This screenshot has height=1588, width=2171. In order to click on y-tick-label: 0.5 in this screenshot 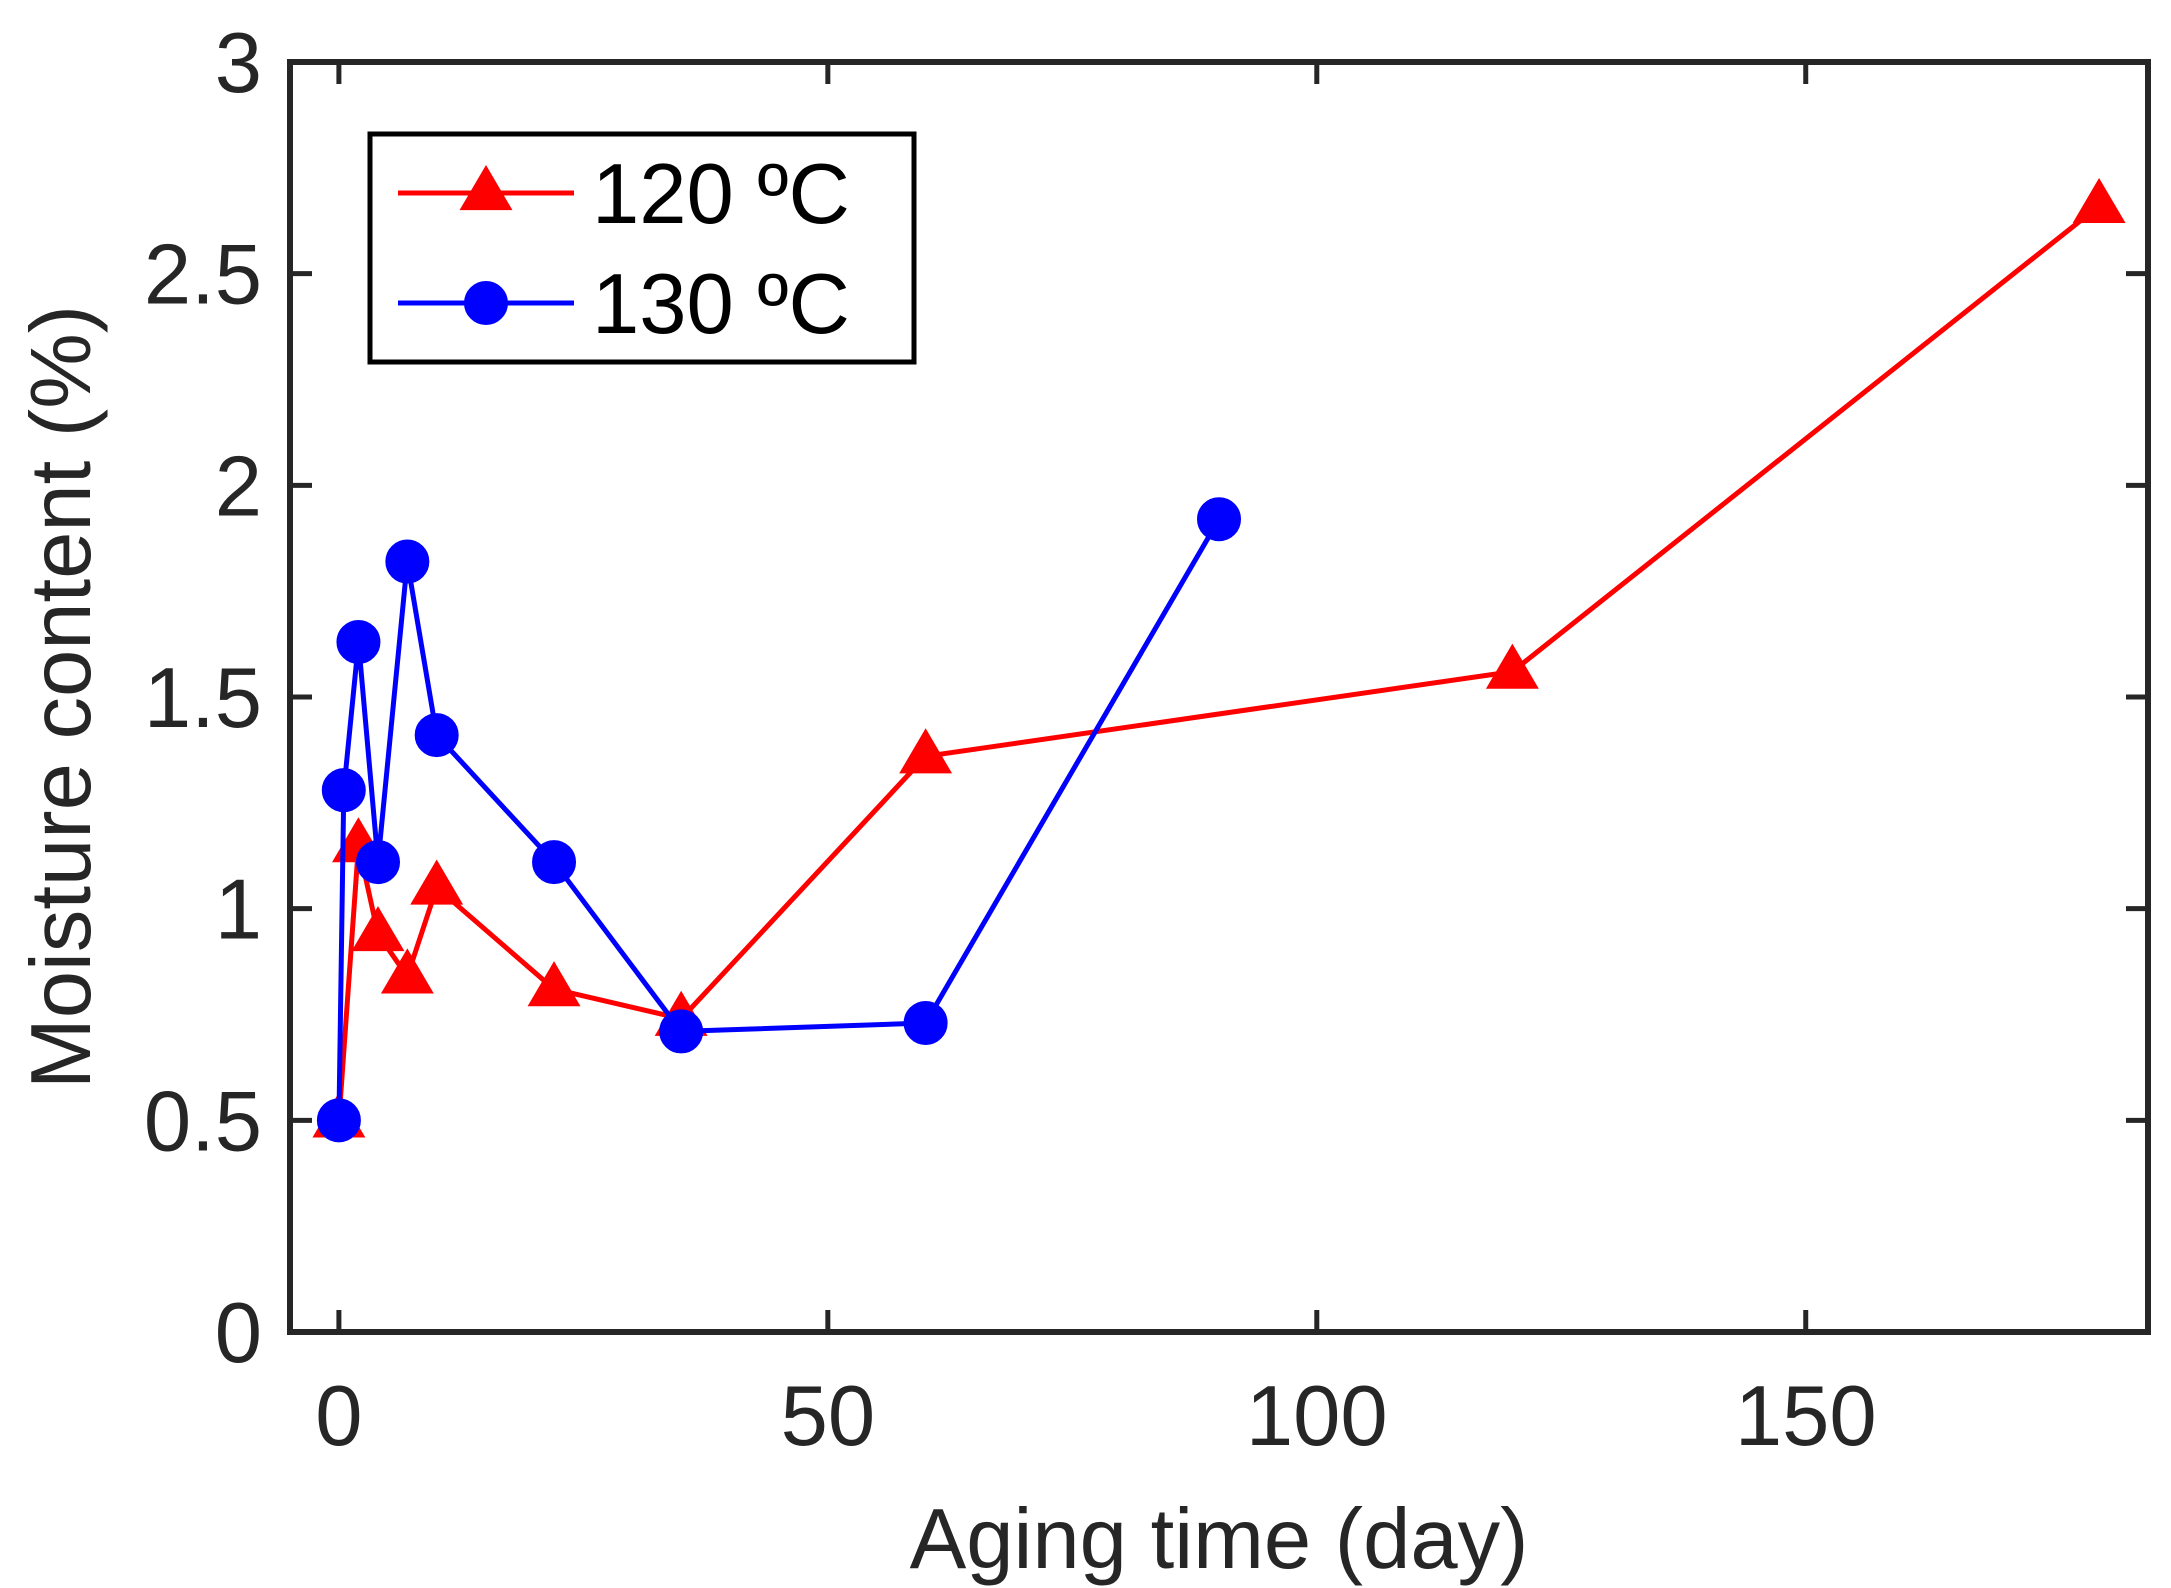, I will do `click(203, 1121)`.